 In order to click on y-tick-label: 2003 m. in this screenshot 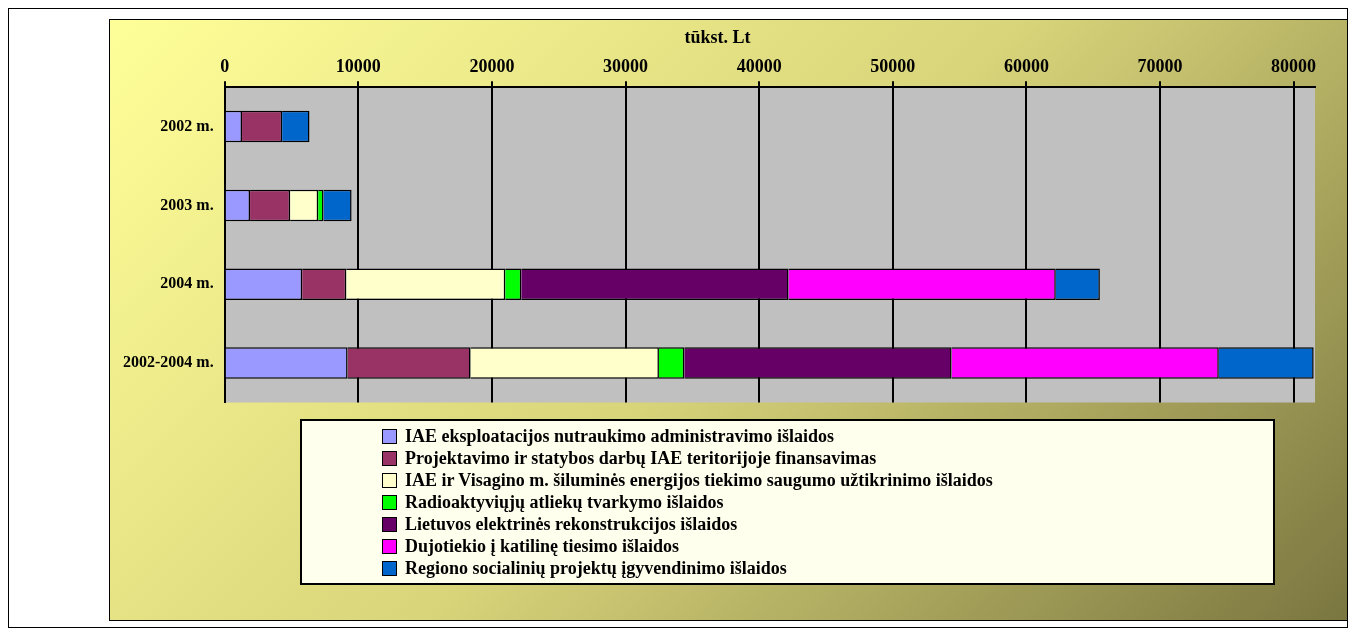, I will do `click(187, 204)`.